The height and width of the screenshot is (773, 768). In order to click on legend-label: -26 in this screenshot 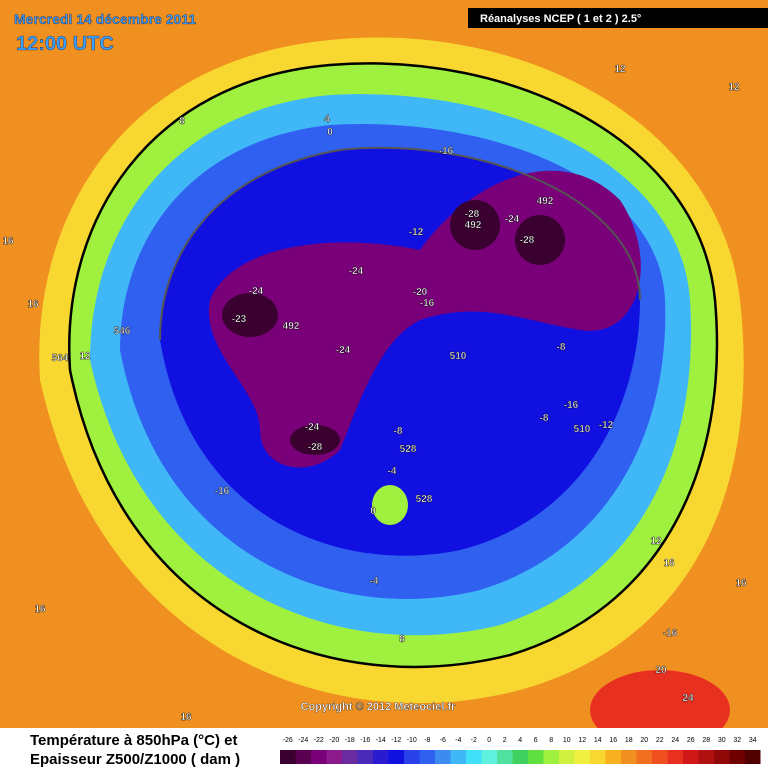, I will do `click(288, 740)`.